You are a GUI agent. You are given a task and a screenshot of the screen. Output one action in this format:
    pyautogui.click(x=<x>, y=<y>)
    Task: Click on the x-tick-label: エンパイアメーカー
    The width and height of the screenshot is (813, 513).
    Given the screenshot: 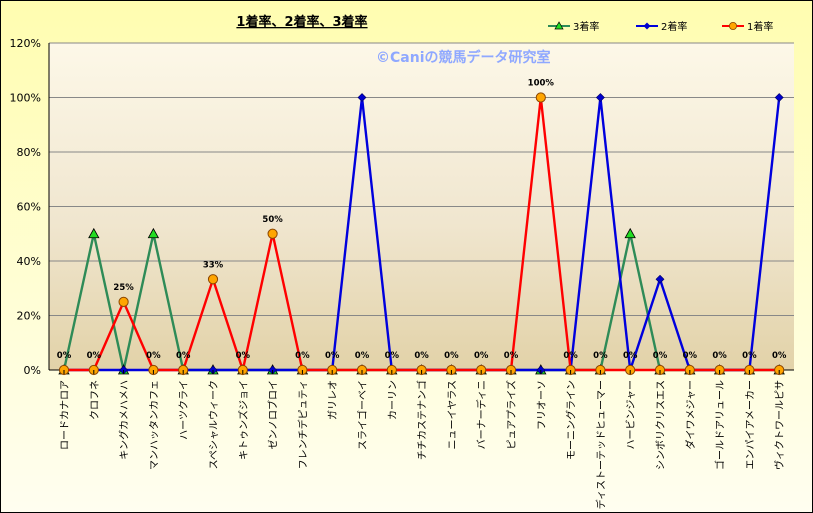 What is the action you would take?
    pyautogui.click(x=750, y=425)
    